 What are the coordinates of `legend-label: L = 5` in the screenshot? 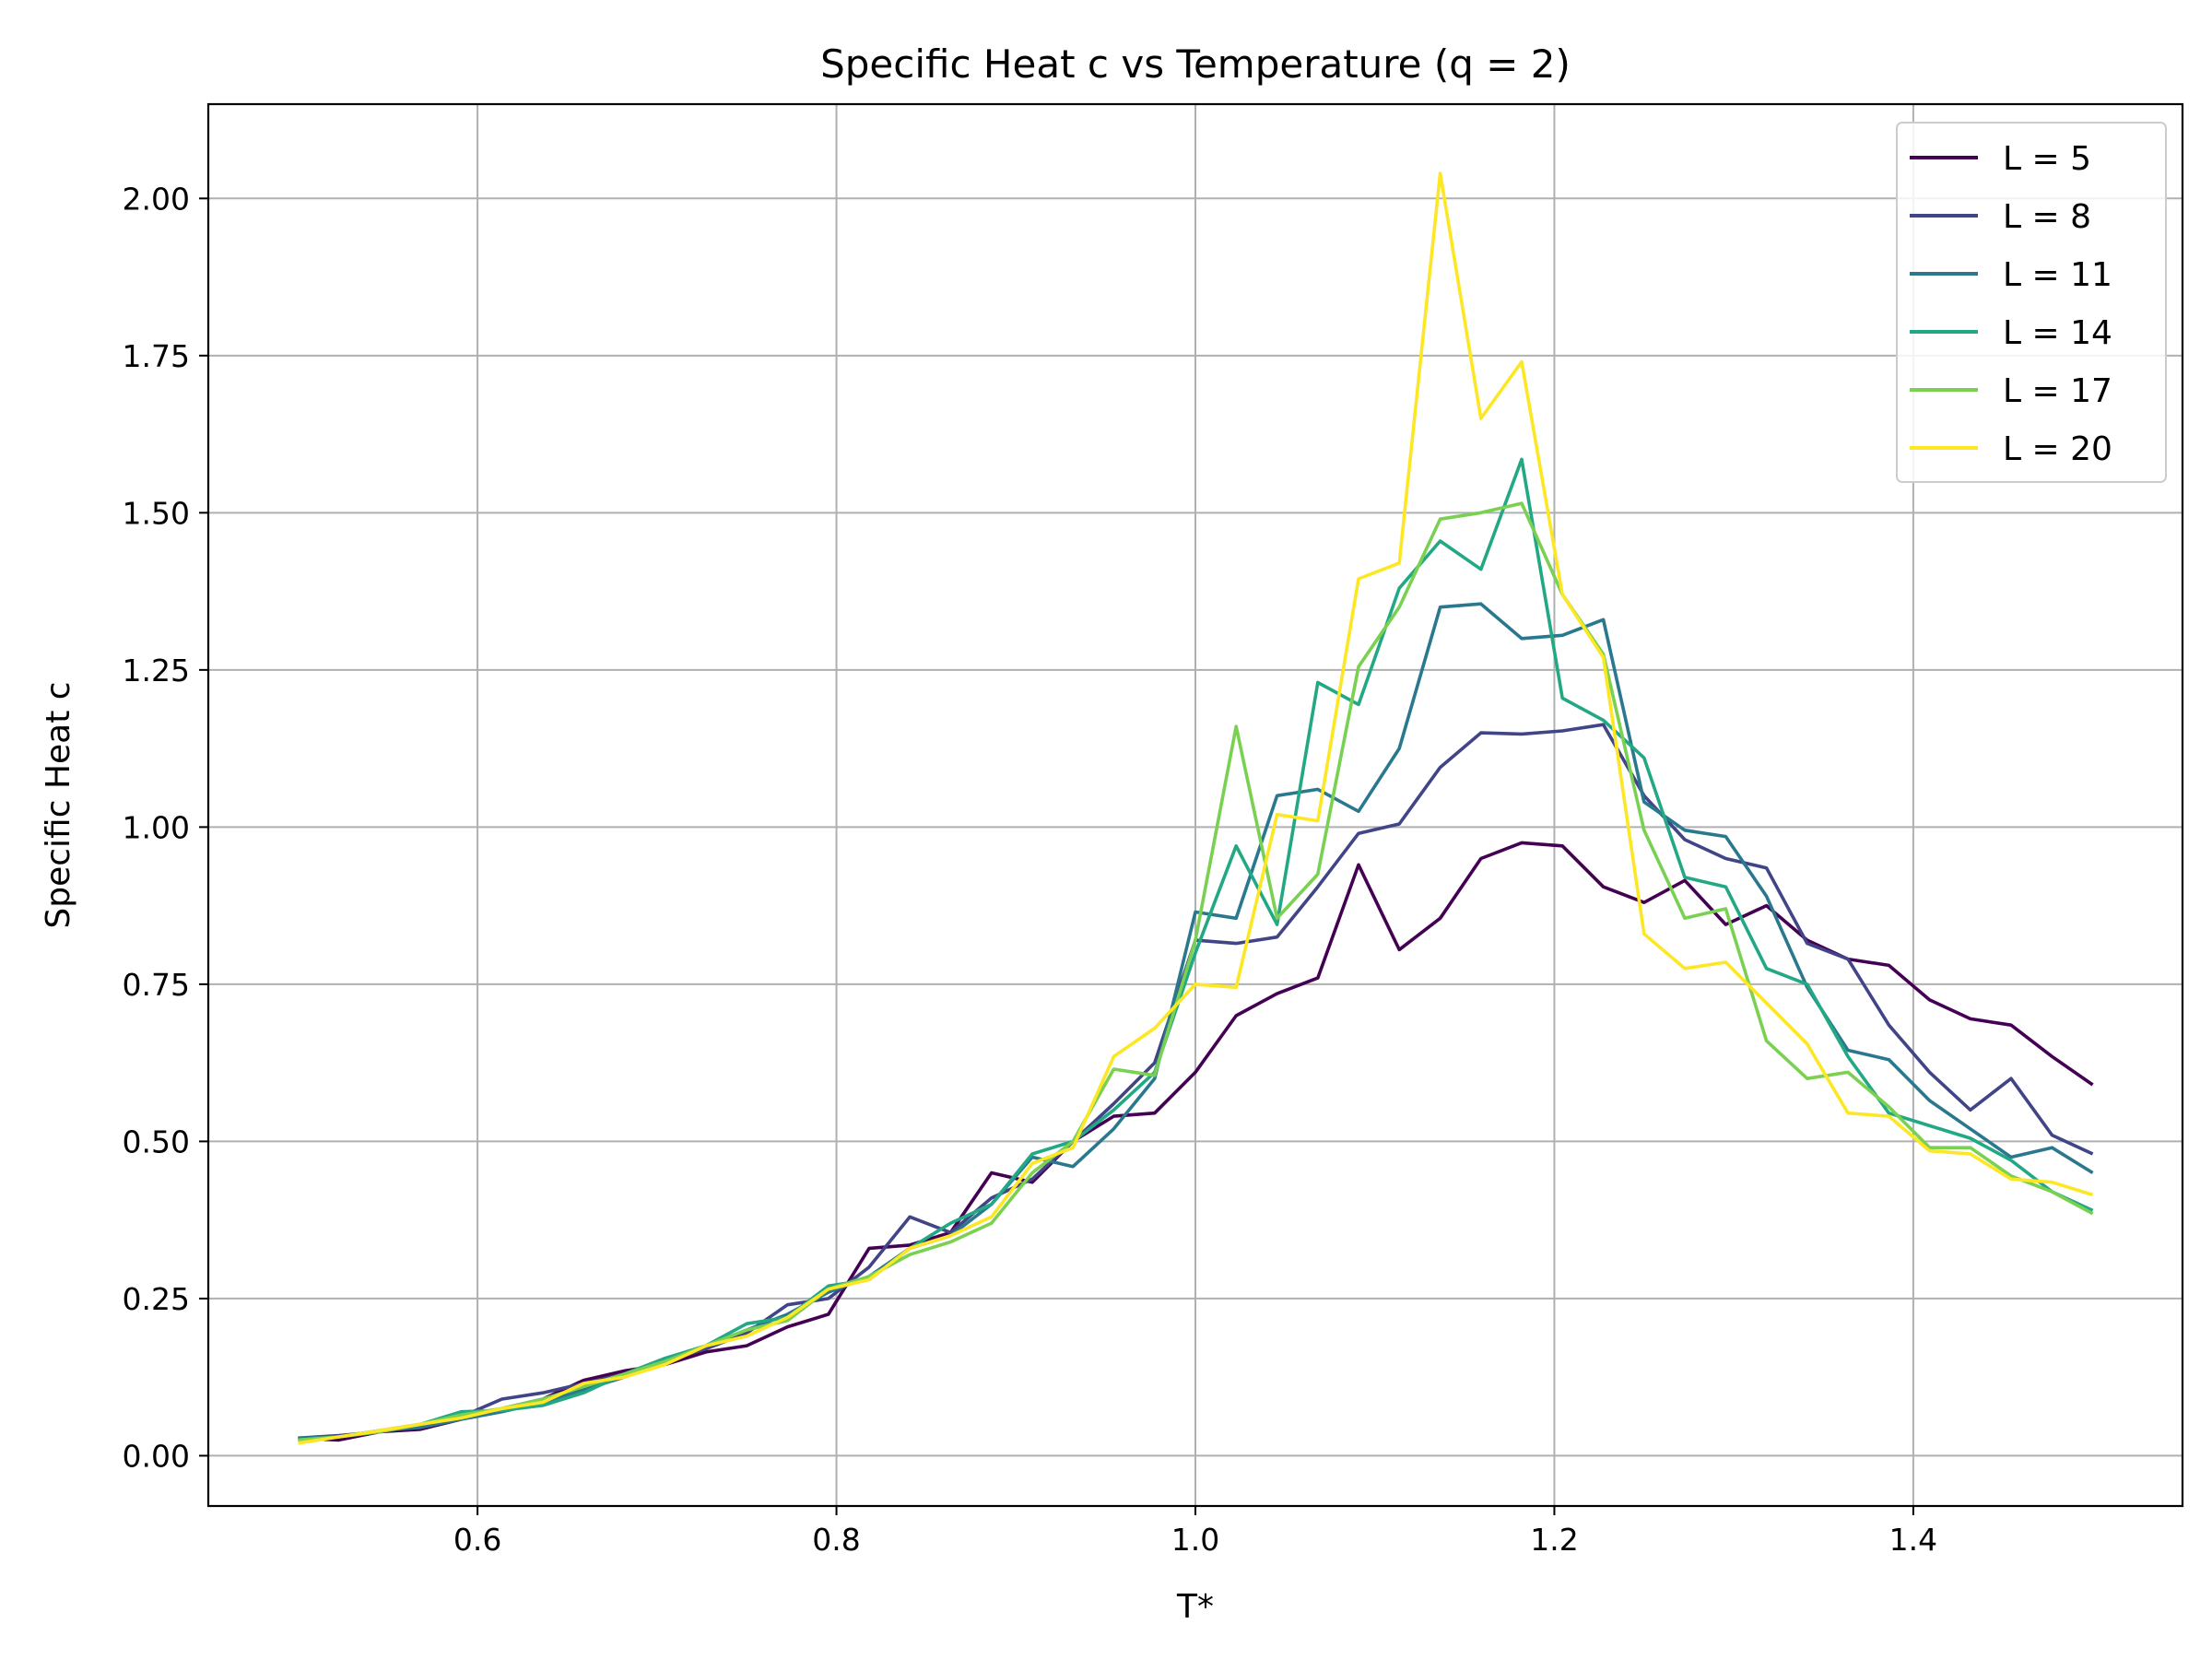 It's located at (2047, 159).